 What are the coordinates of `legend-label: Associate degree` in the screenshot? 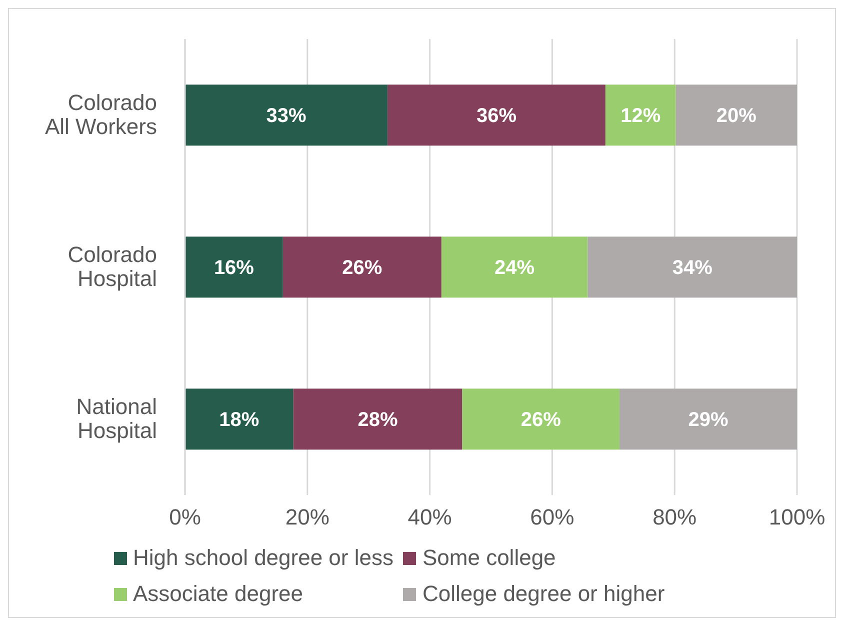 It's located at (218, 594).